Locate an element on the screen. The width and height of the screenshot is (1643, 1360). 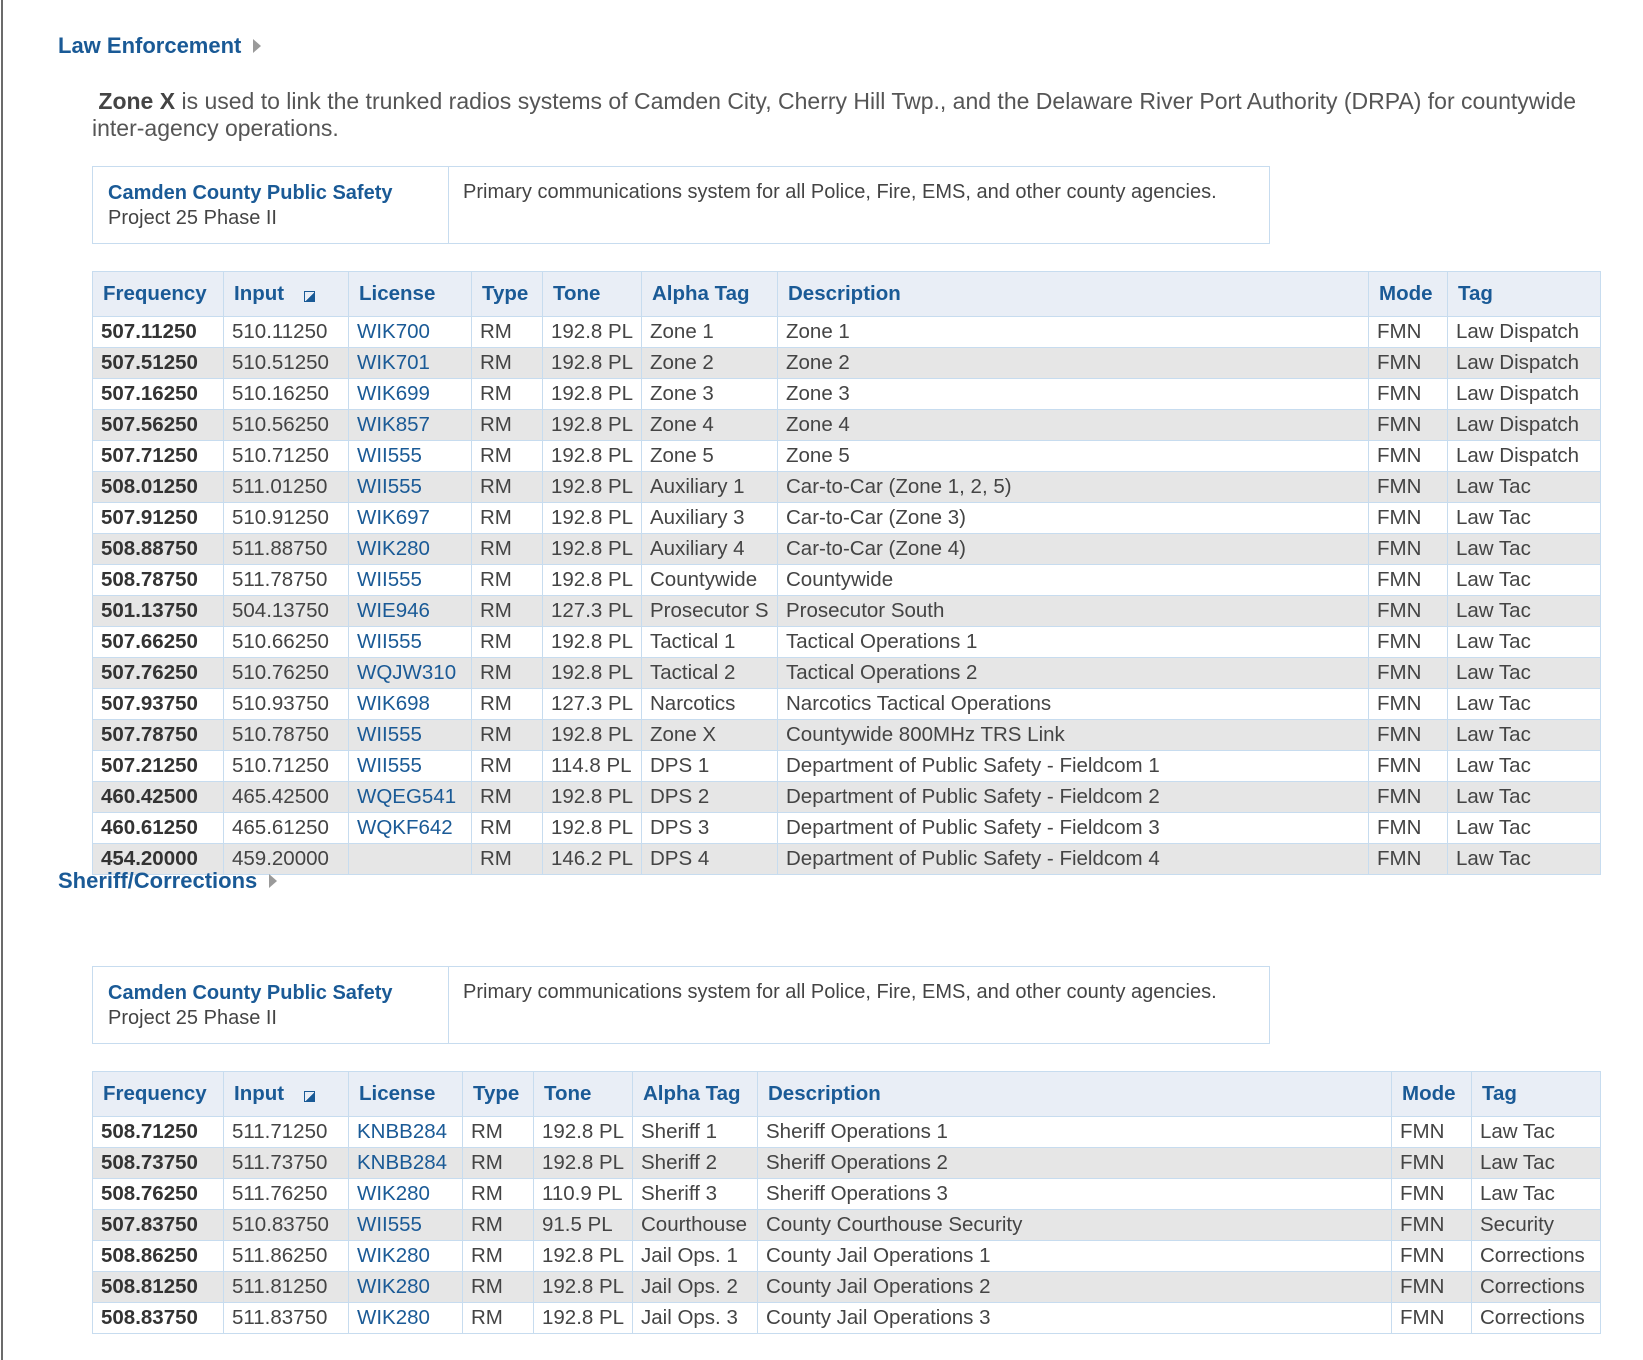
cell-license: WQKF642 is located at coordinates (410, 828).